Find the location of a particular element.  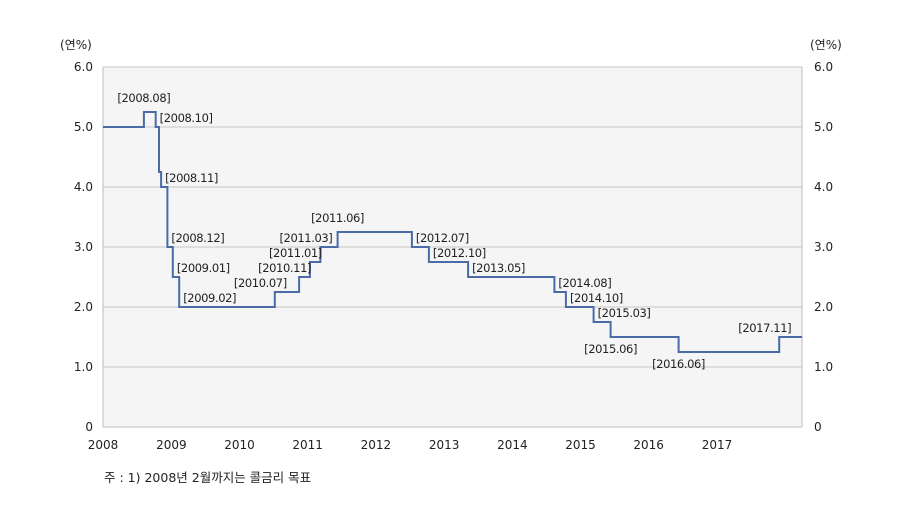

y-axis-right-unit: (연%) is located at coordinates (826, 45).